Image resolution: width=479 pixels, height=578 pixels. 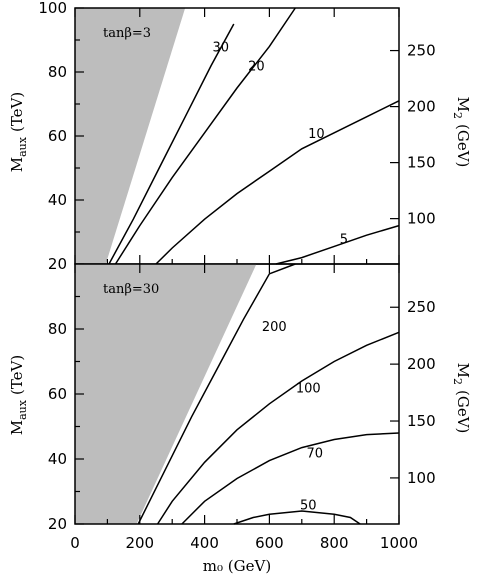 What do you see at coordinates (256, 67) in the screenshot?
I see `contour-label: 20` at bounding box center [256, 67].